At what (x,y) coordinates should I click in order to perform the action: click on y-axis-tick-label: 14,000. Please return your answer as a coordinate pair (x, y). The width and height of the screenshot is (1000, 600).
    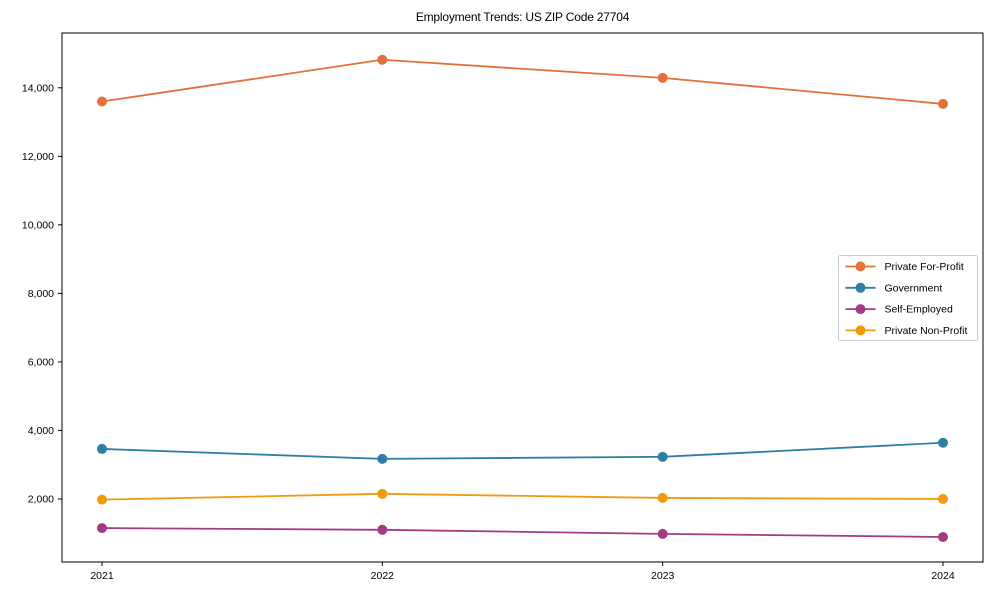
    Looking at the image, I should click on (38, 88).